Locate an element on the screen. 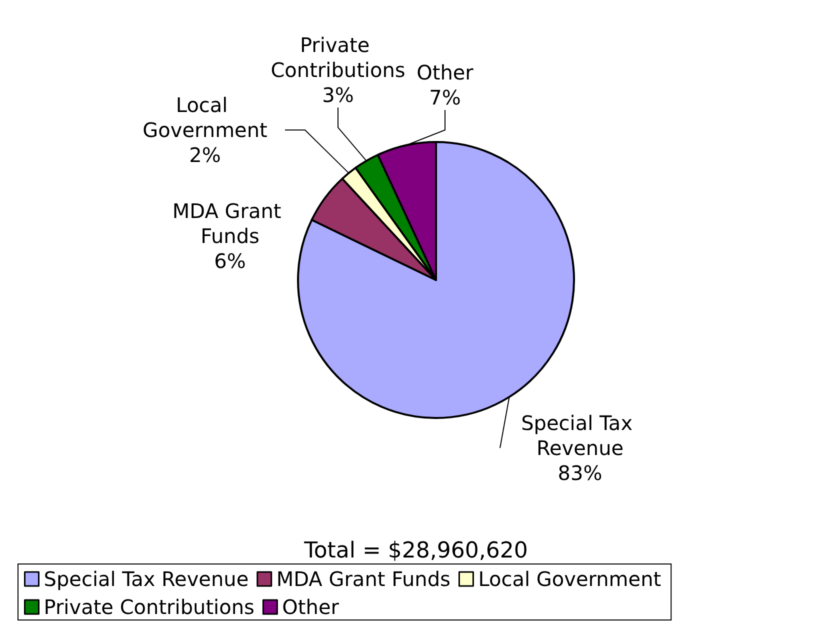 This screenshot has height=630, width=832. legend-label: MDA Grant Funds is located at coordinates (363, 579).